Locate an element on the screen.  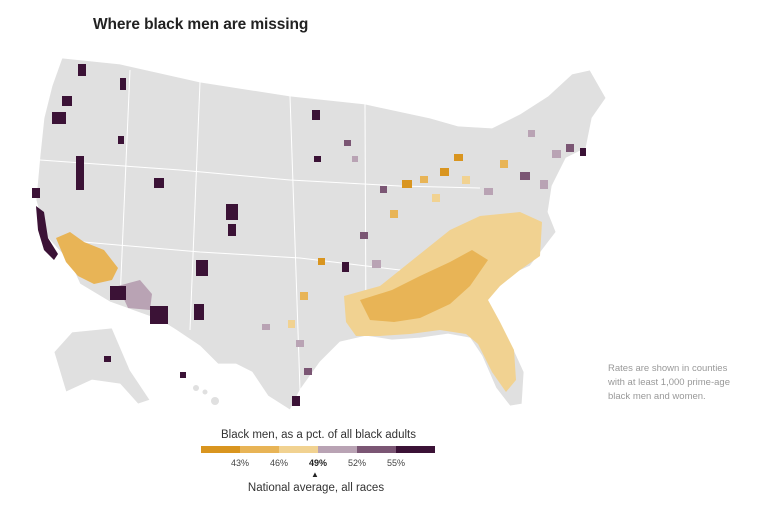
california-coast-dark is located at coordinates (47, 233).